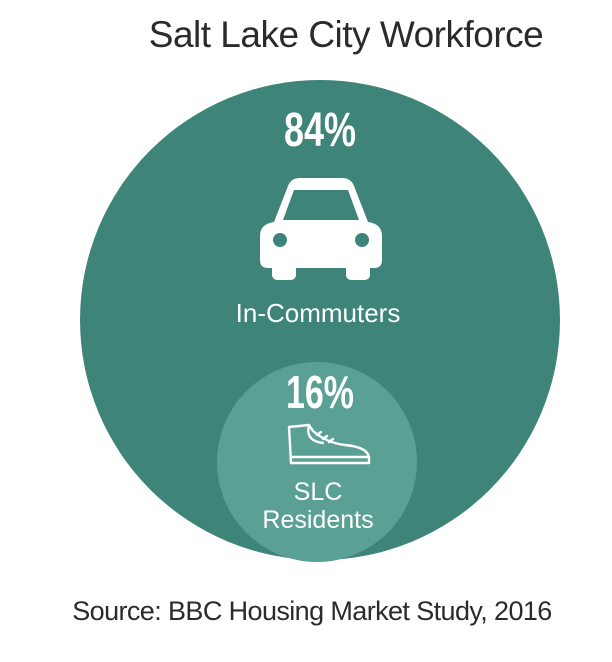  Describe the element at coordinates (312, 611) in the screenshot. I see `source-note: Source: BBC Housing Market Study, 2016` at that location.